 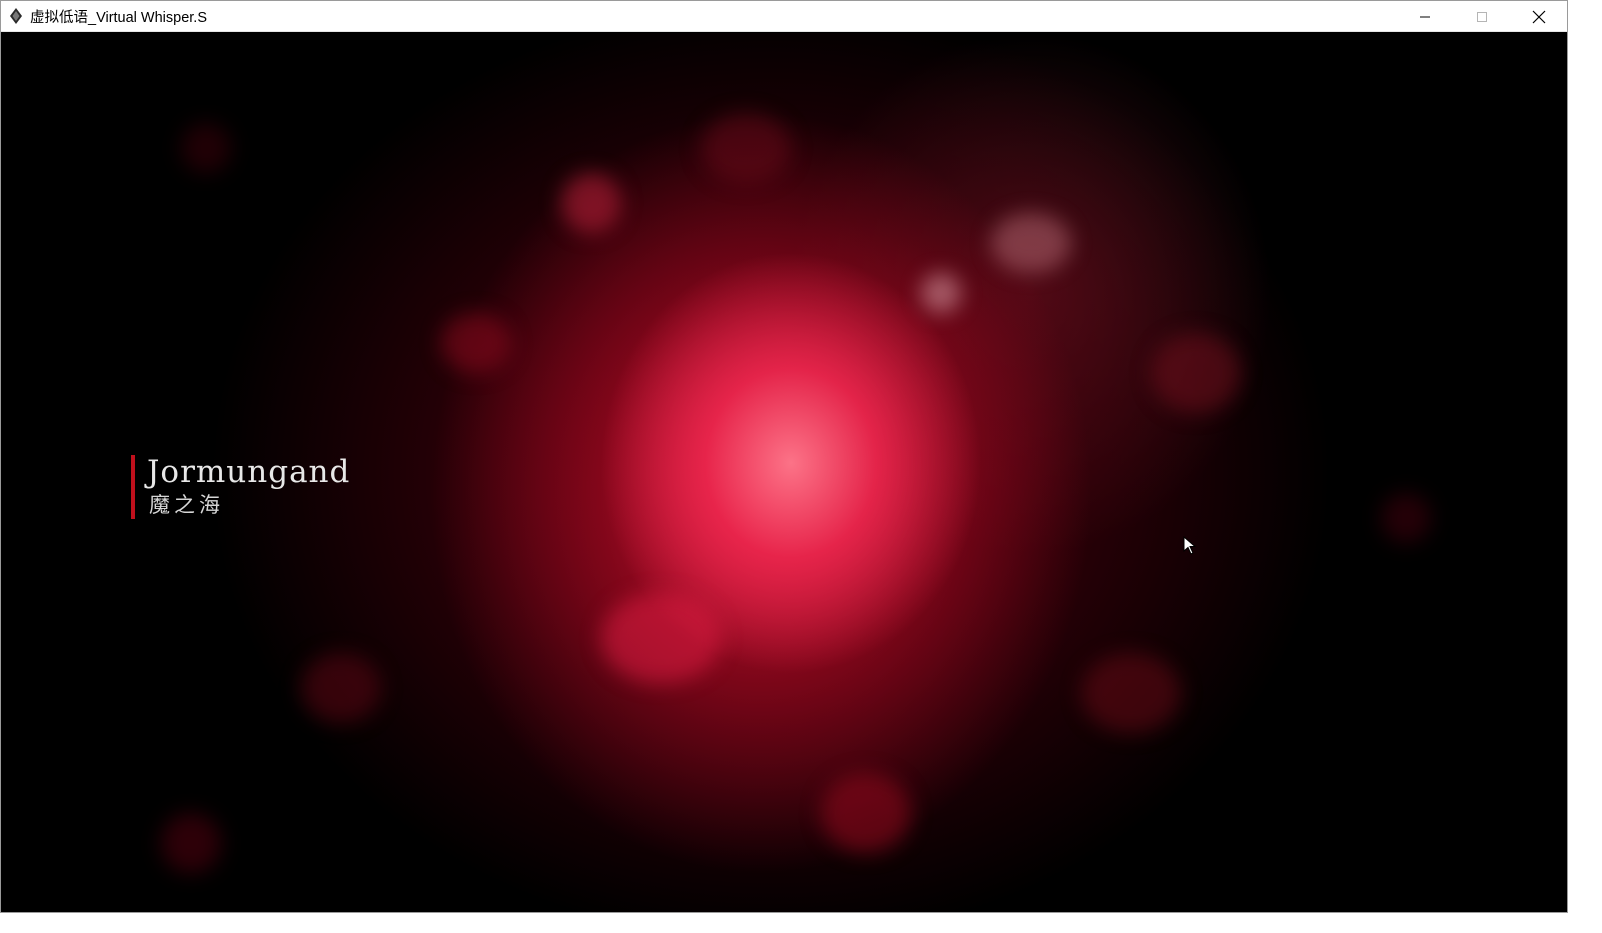 What do you see at coordinates (1191, 547) in the screenshot?
I see `mouse-cursor-icon` at bounding box center [1191, 547].